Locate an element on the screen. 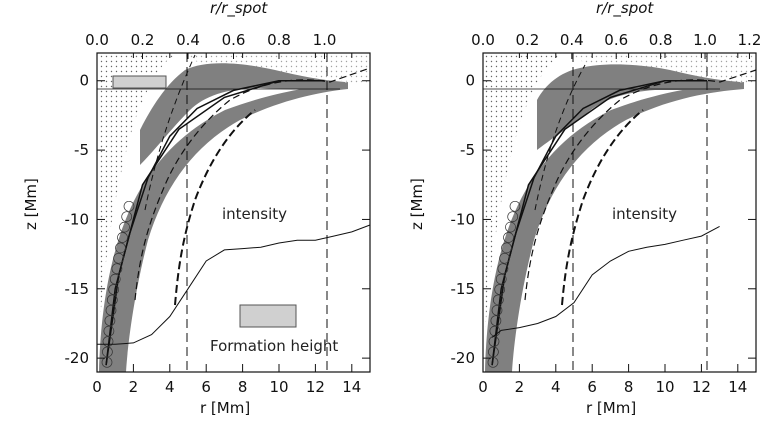  formation-height-legend-box is located at coordinates (268, 316).